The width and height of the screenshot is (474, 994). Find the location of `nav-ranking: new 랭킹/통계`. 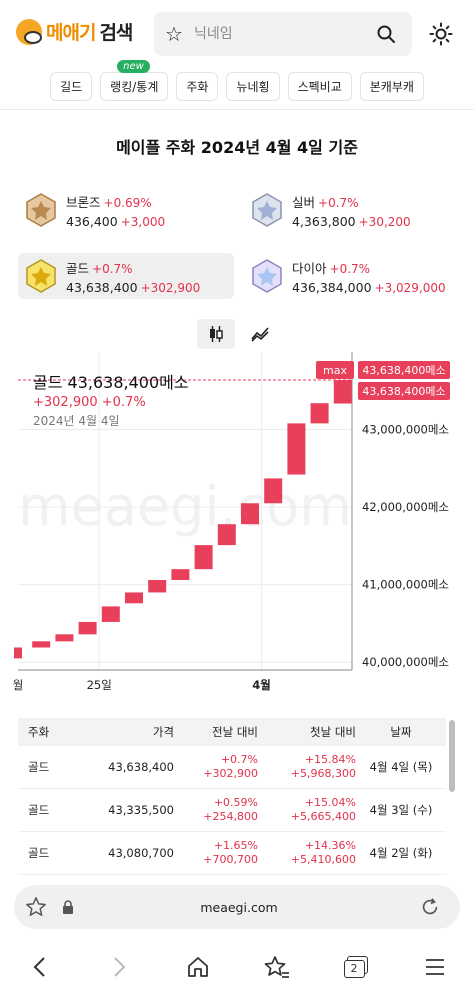

nav-ranking: new 랭킹/통계 is located at coordinates (134, 80).